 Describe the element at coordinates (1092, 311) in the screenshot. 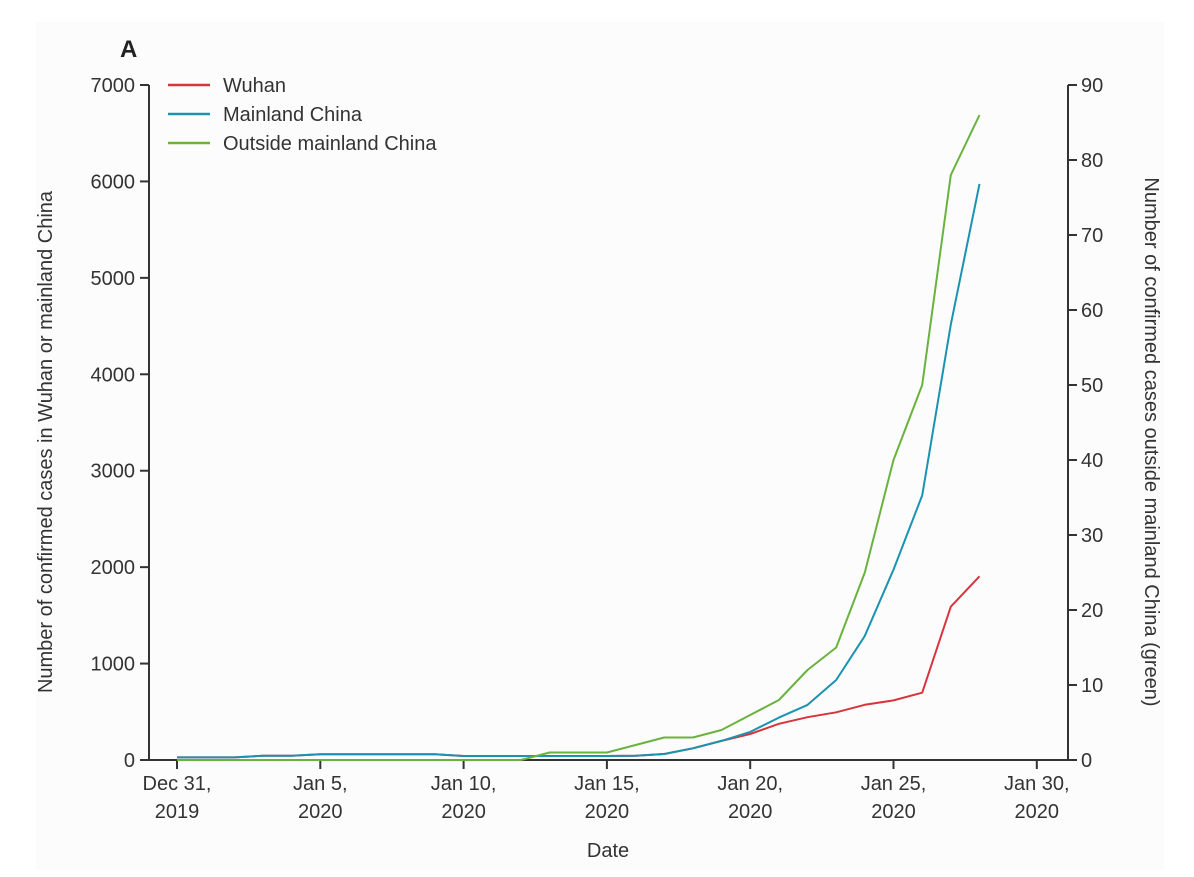

I see `y-right-tick-label: 60` at that location.